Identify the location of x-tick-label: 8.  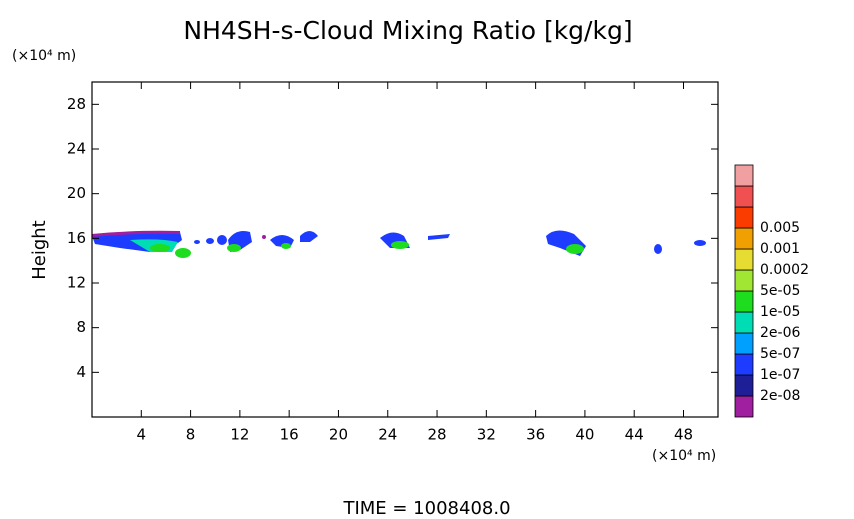
(191, 435).